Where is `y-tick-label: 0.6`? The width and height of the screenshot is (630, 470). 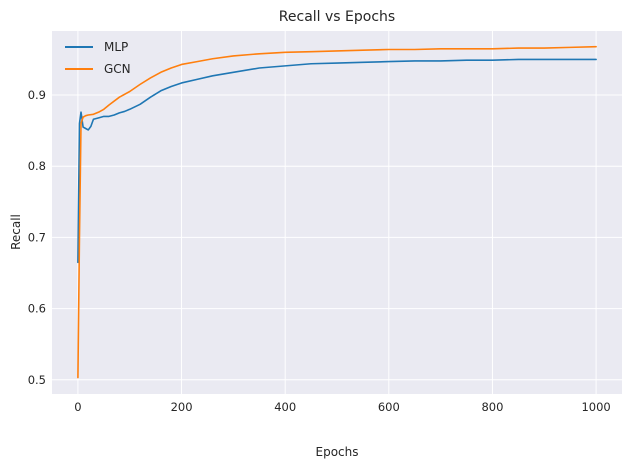
y-tick-label: 0.6 is located at coordinates (37, 309).